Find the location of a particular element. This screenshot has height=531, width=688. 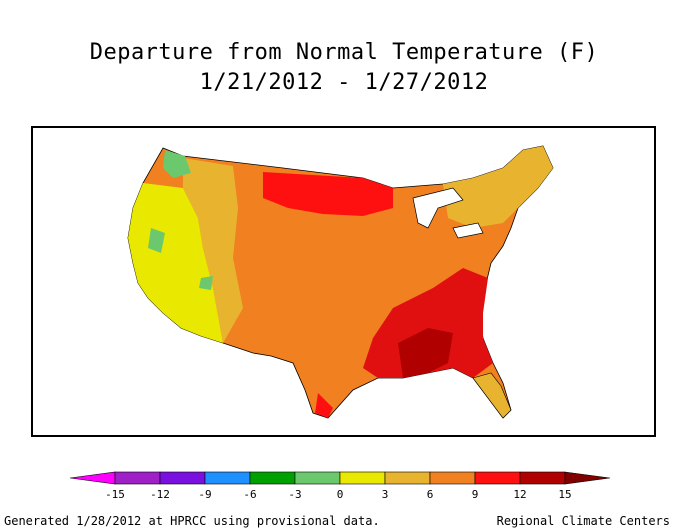

source-credit: Regional Climate Centers is located at coordinates (583, 521).